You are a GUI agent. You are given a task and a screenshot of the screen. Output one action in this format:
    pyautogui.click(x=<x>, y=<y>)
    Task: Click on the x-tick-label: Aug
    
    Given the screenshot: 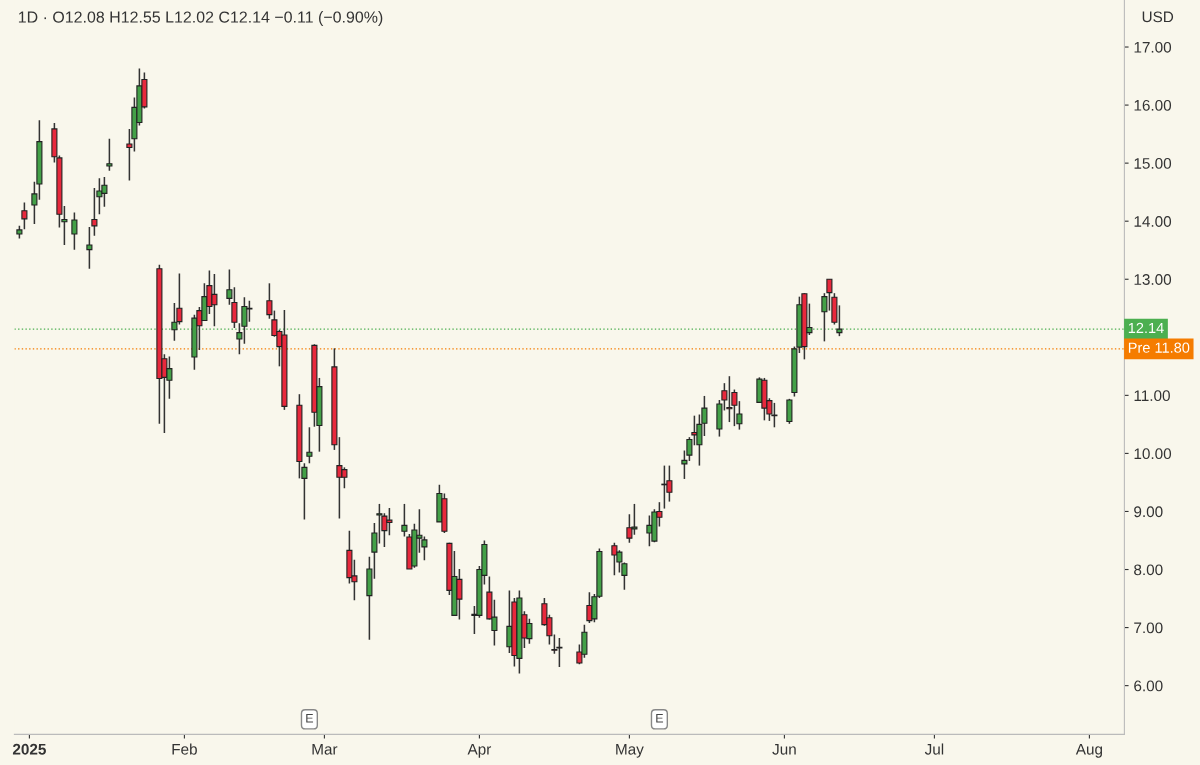 What is the action you would take?
    pyautogui.click(x=1089, y=750)
    